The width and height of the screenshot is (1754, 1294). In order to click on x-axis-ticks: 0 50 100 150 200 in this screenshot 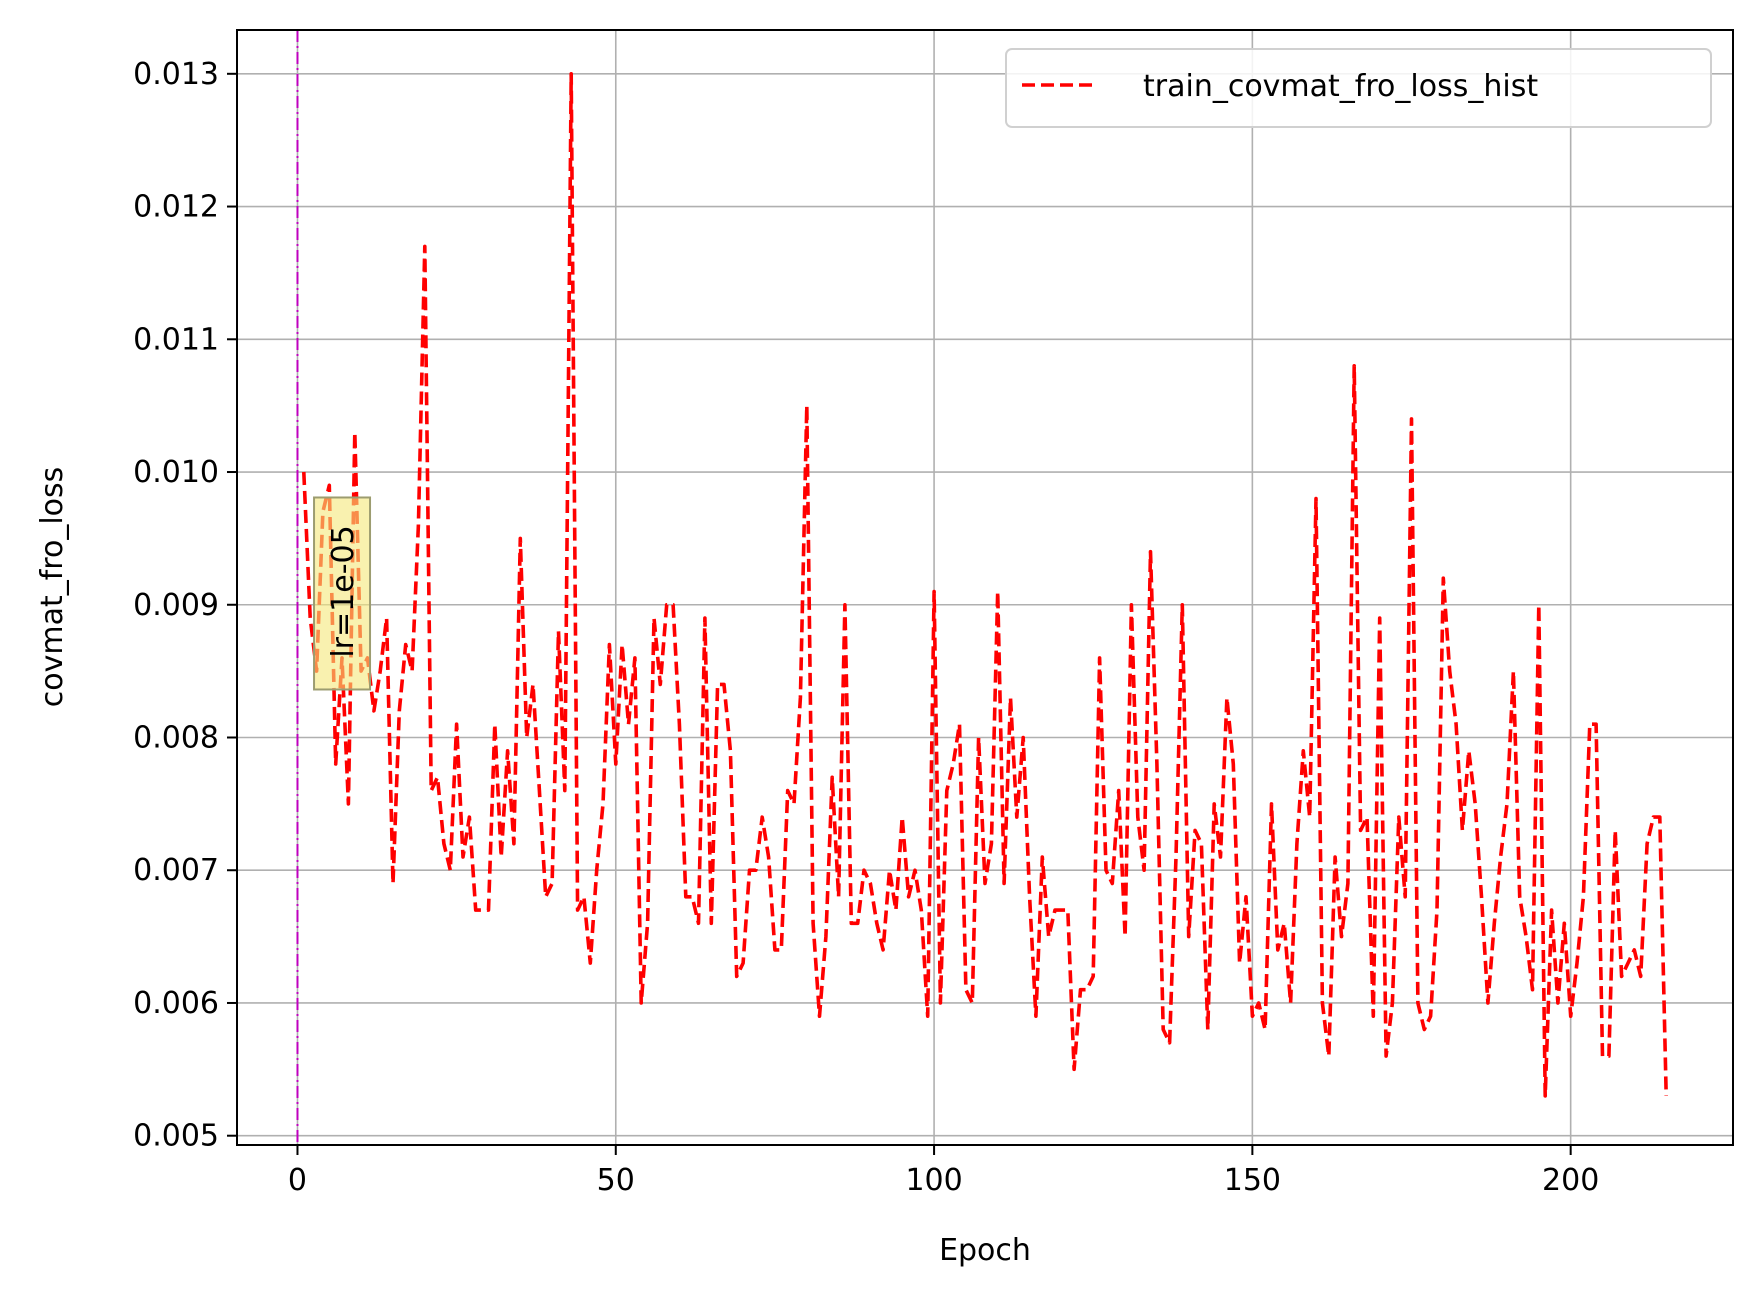, I will do `click(943, 1171)`.